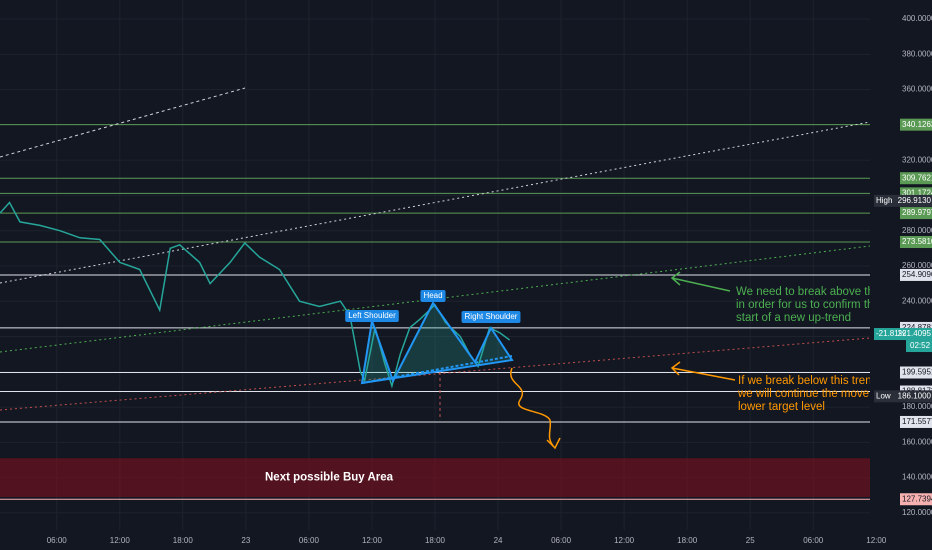  I want to click on level-label: 254.9096, so click(917, 274).